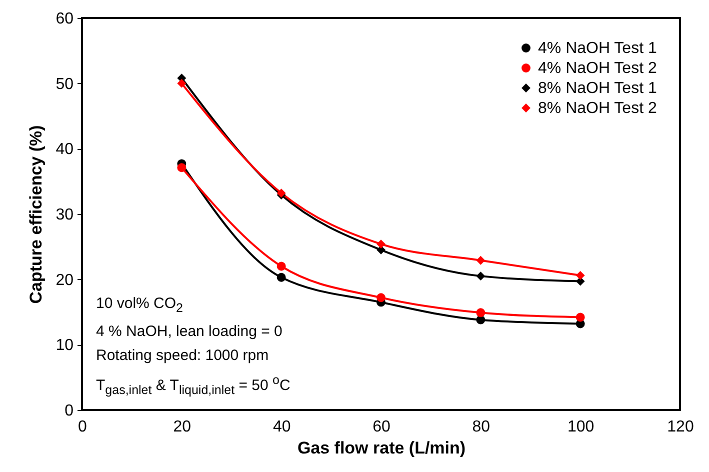  I want to click on legend-label: 4% NaOH Test 1, so click(597, 48).